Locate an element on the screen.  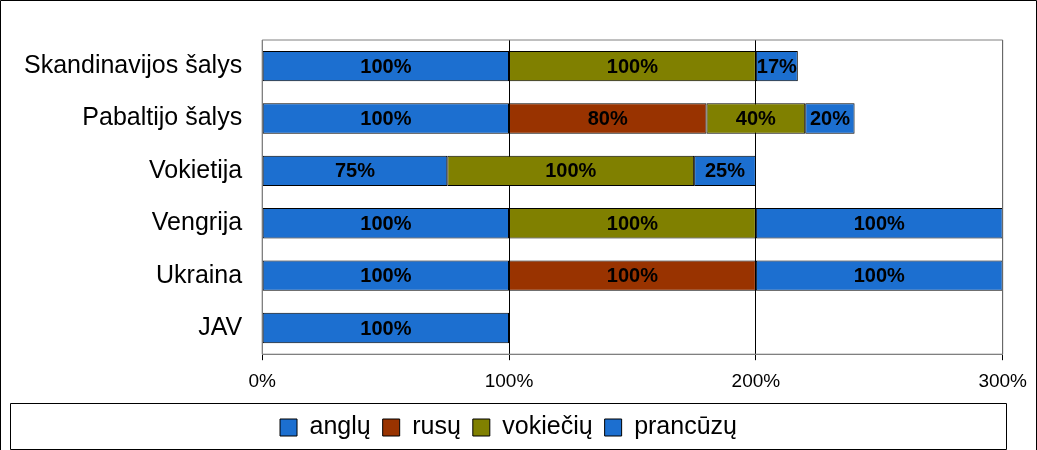
legend-label: anglų is located at coordinates (340, 425).